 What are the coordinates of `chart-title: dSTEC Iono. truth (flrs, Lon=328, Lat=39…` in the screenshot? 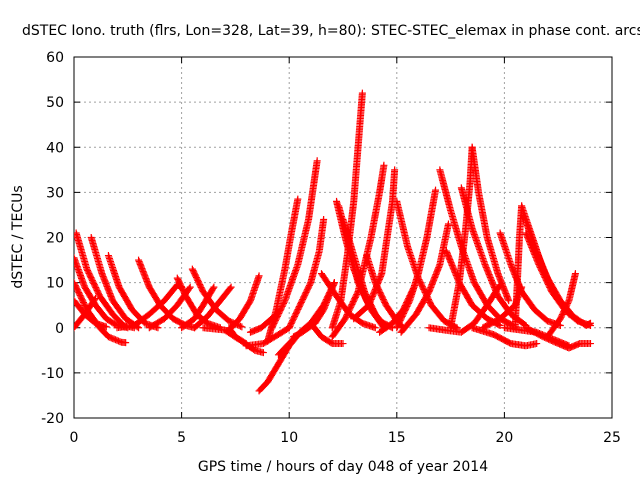 It's located at (331, 31).